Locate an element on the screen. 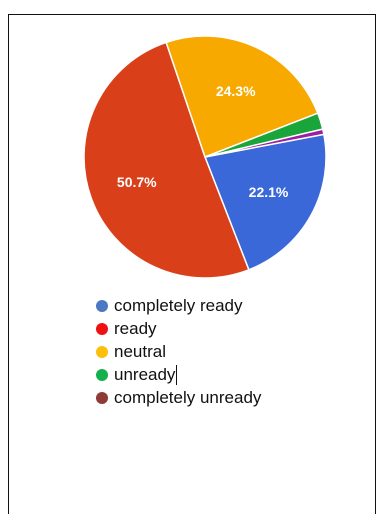 This screenshot has height=514, width=383. legend-label: unready is located at coordinates (145, 374).